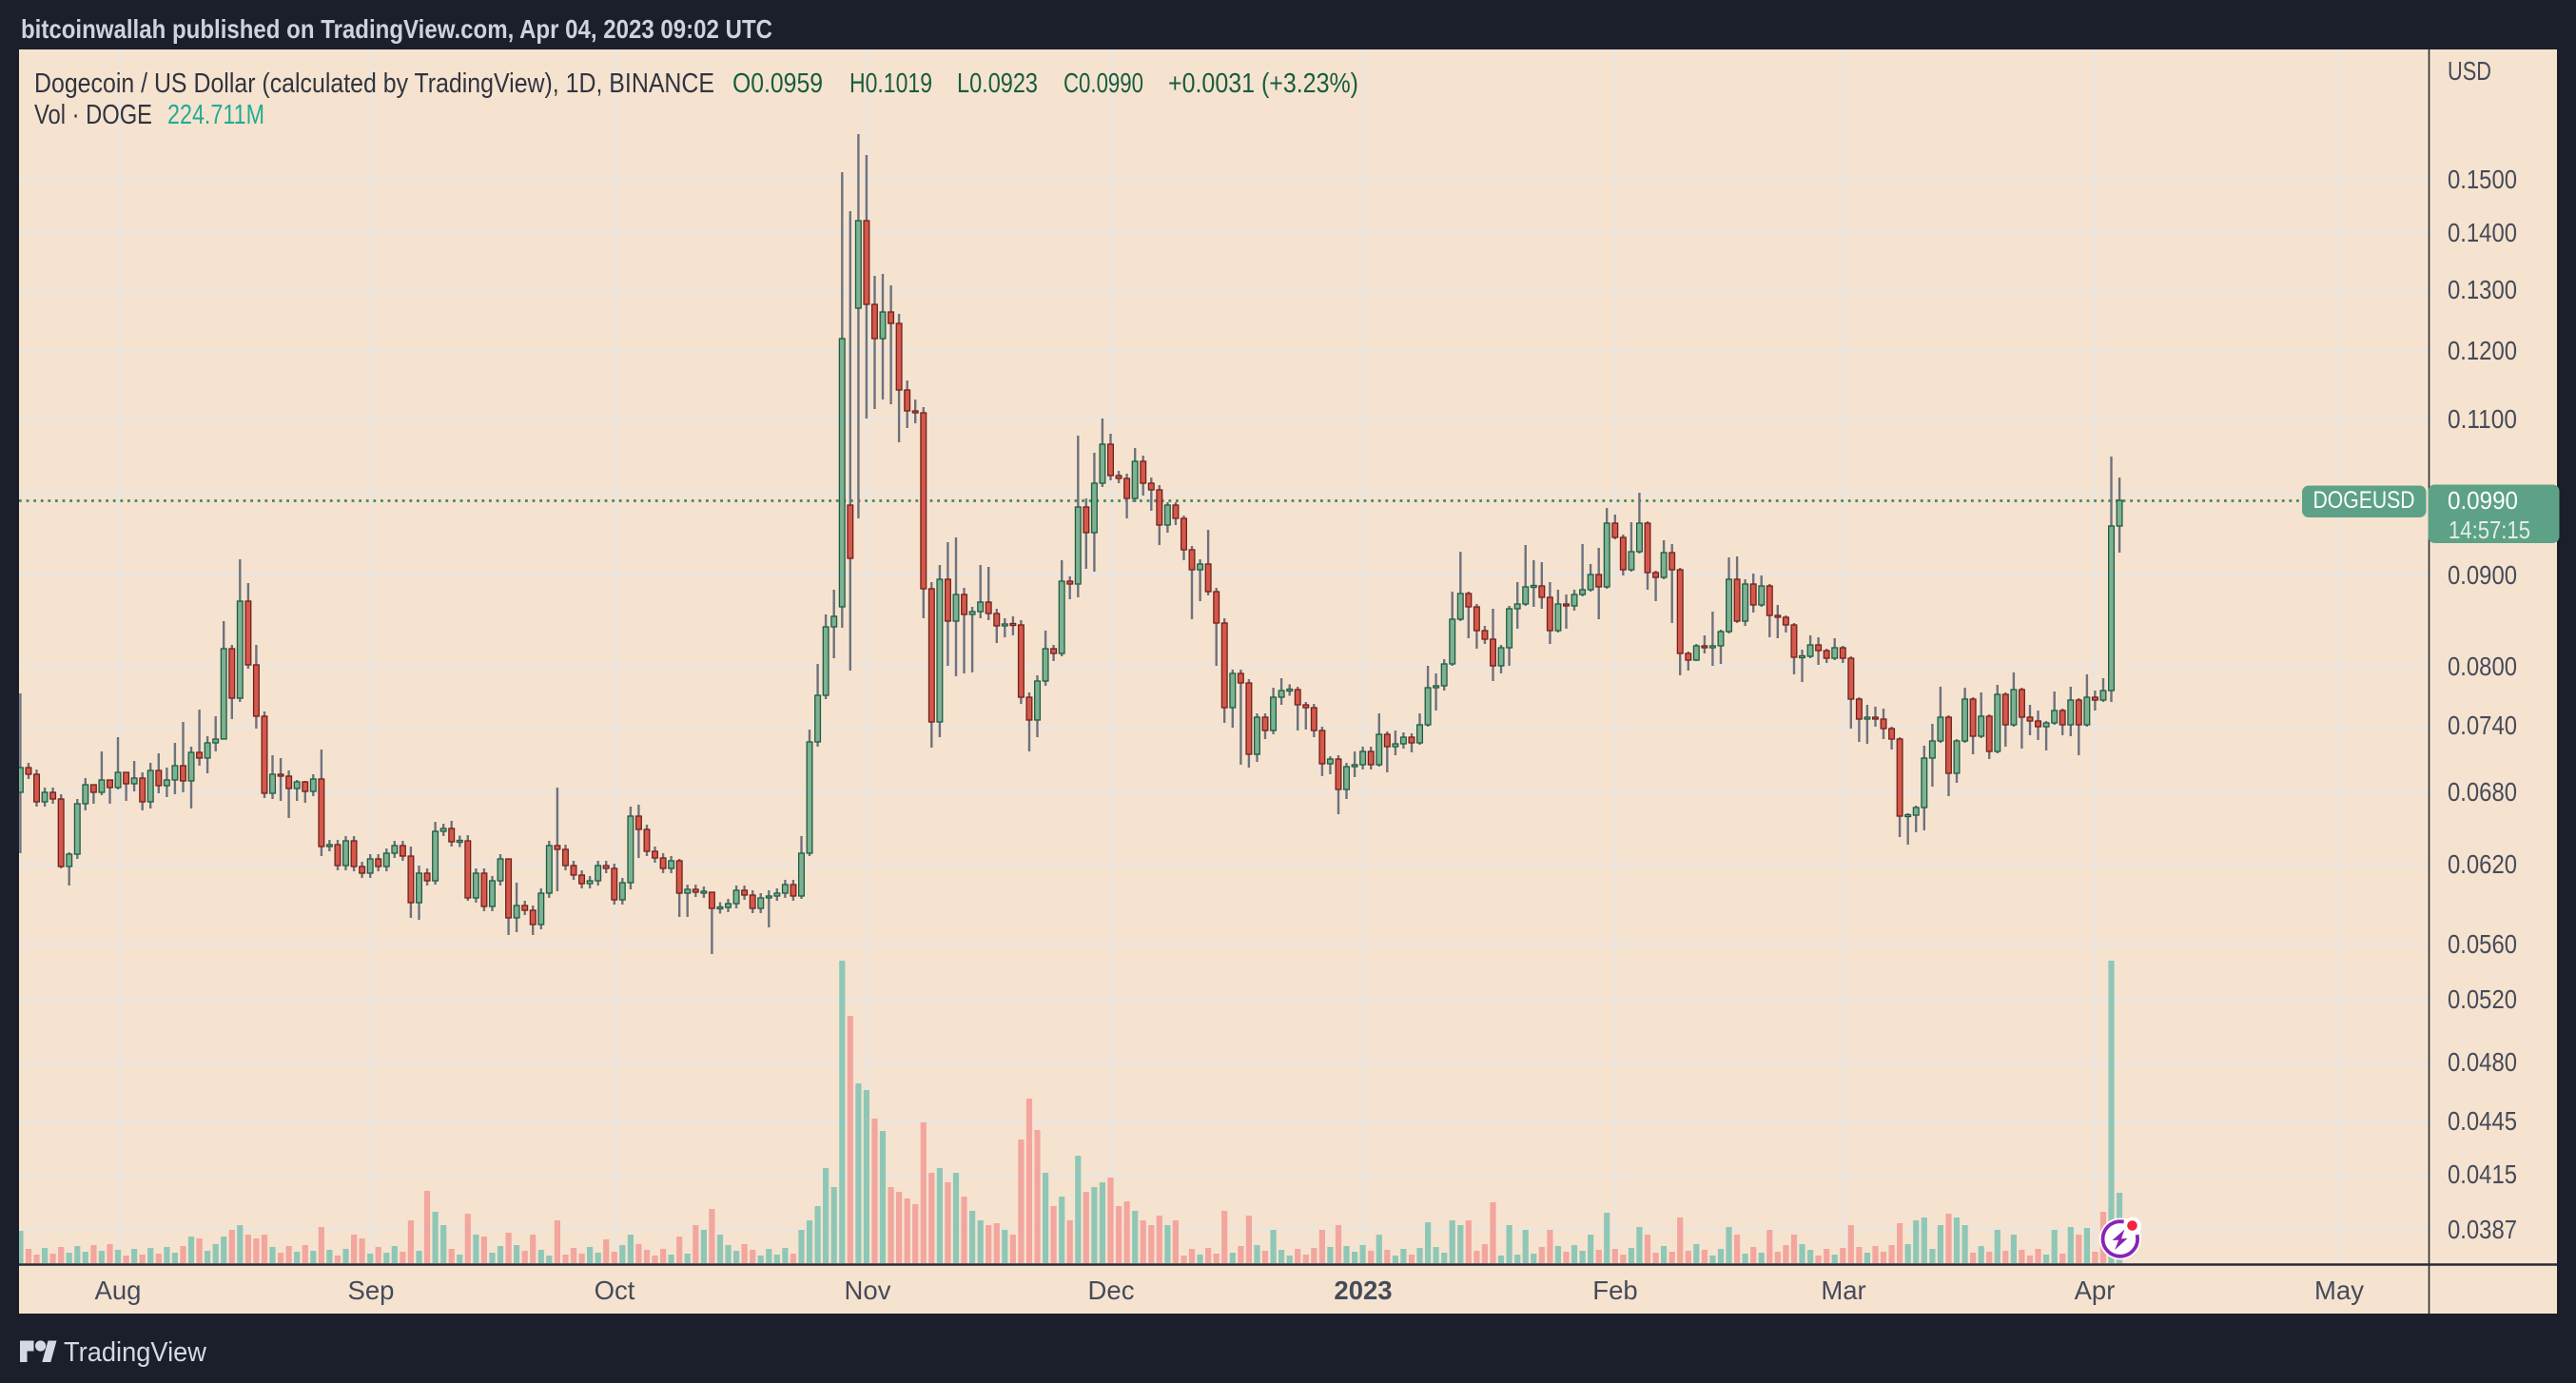 The image size is (2576, 1383). Describe the element at coordinates (371, 1290) in the screenshot. I see `svg-text: Sep` at that location.